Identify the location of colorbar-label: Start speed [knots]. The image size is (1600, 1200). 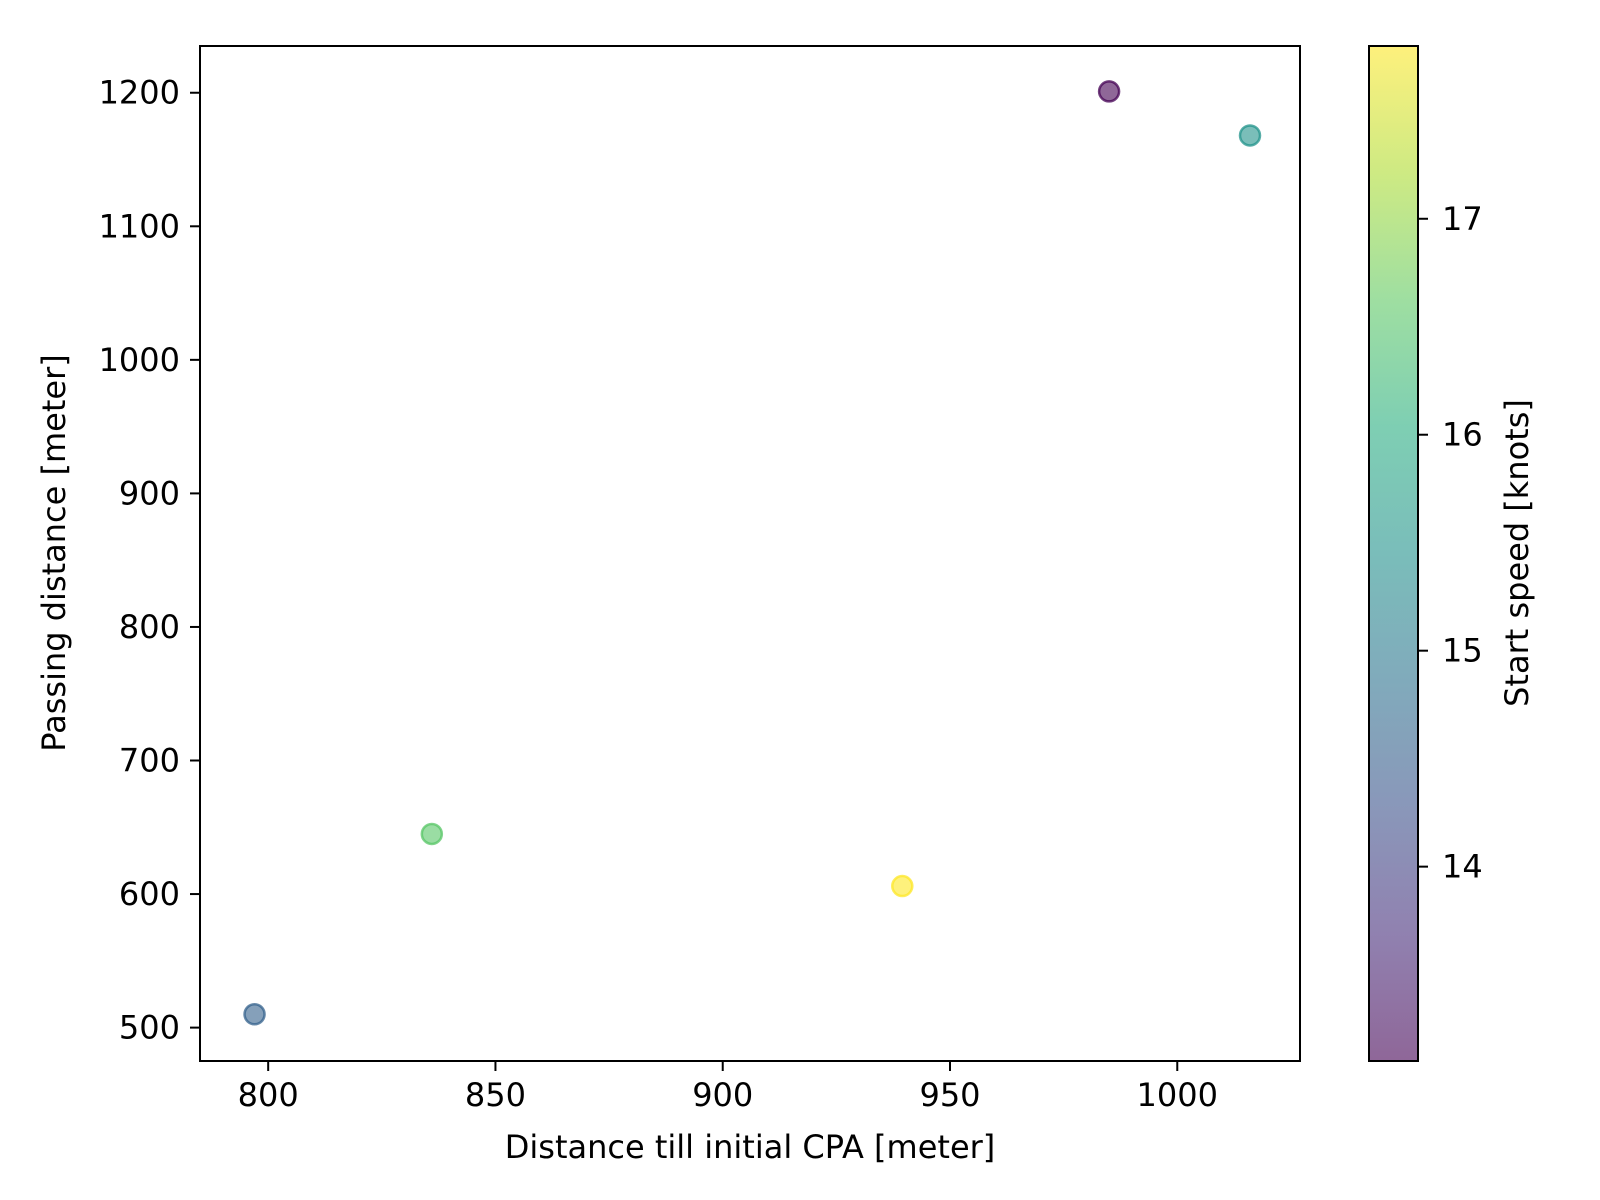
(1517, 553).